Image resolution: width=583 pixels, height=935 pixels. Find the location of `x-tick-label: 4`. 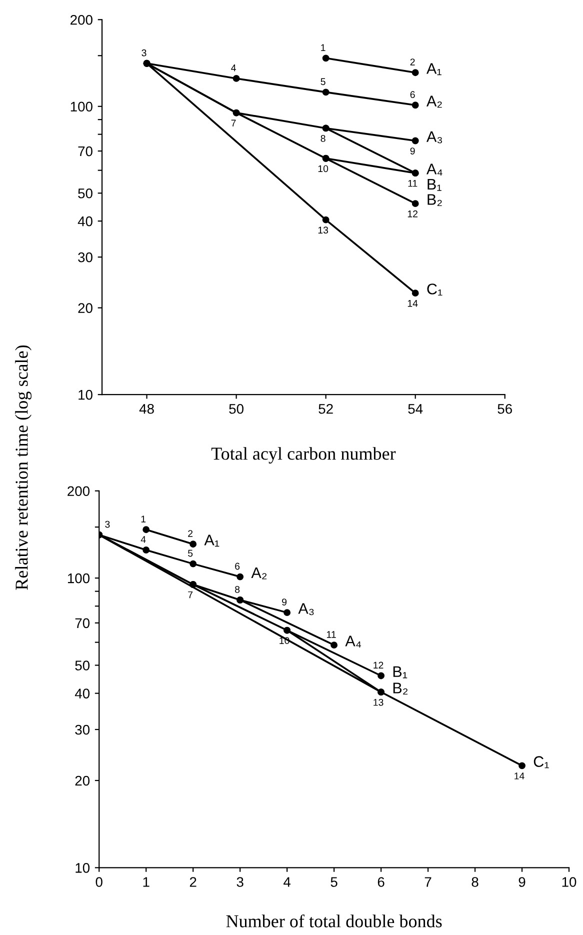

x-tick-label: 4 is located at coordinates (287, 882).